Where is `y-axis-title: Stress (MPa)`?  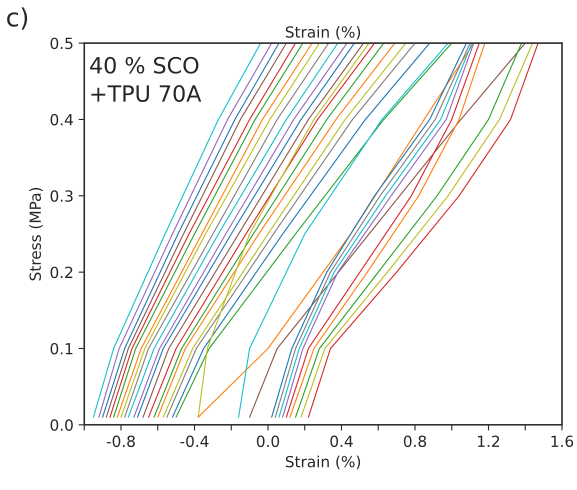 y-axis-title: Stress (MPa) is located at coordinates (36, 234).